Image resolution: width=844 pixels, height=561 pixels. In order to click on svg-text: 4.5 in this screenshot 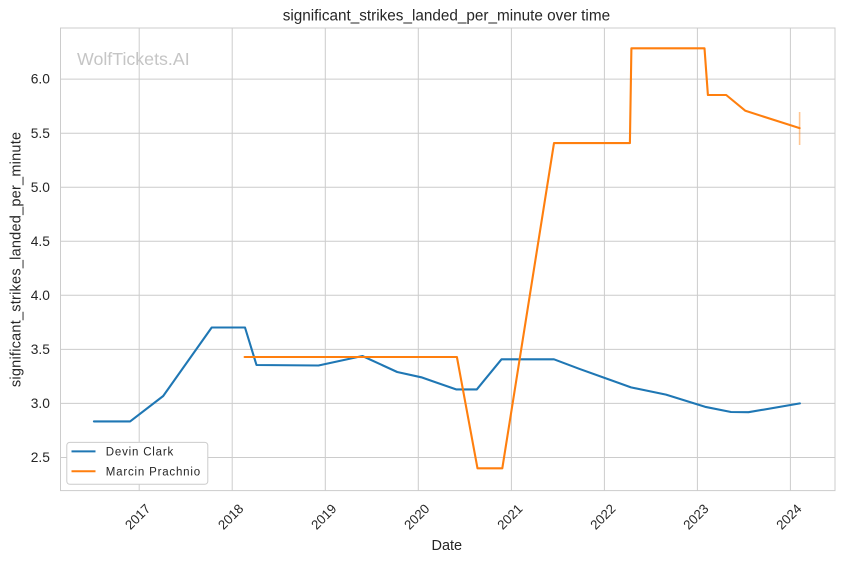, I will do `click(41, 241)`.